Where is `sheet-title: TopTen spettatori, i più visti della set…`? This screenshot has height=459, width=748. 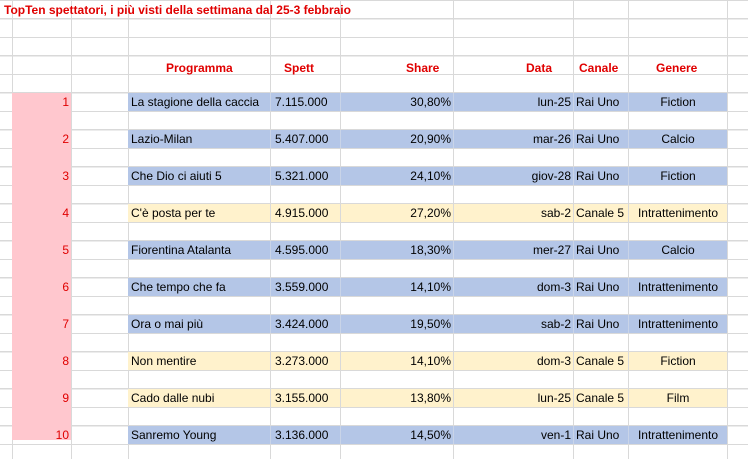
sheet-title: TopTen spettatori, i più visti della set… is located at coordinates (177, 10).